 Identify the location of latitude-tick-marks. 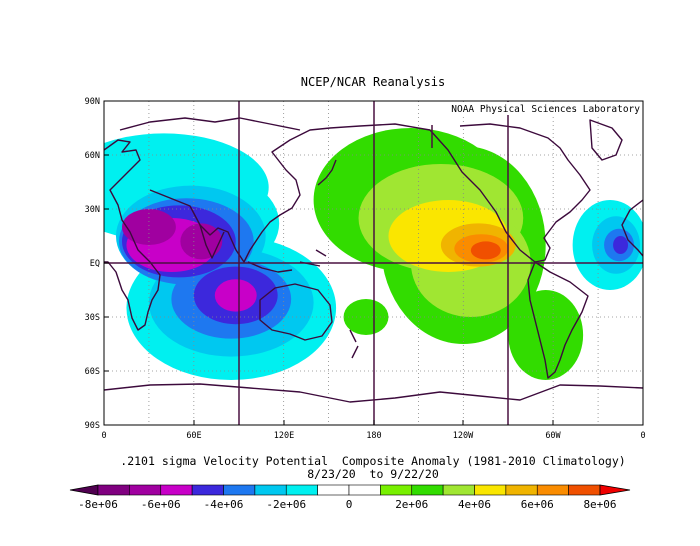
(106, 263).